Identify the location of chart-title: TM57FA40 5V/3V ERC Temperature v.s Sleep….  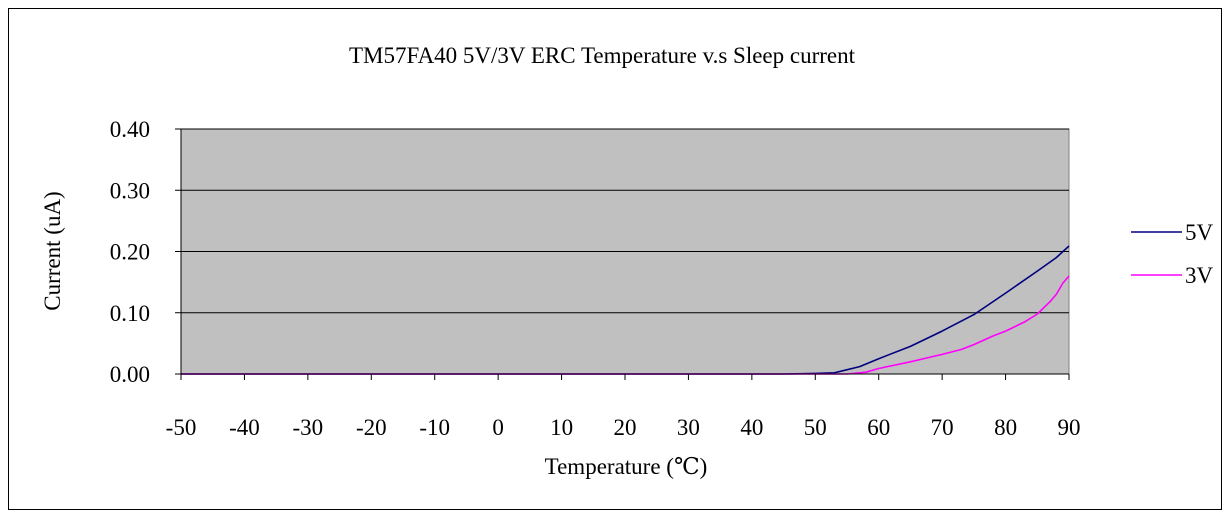
(602, 55).